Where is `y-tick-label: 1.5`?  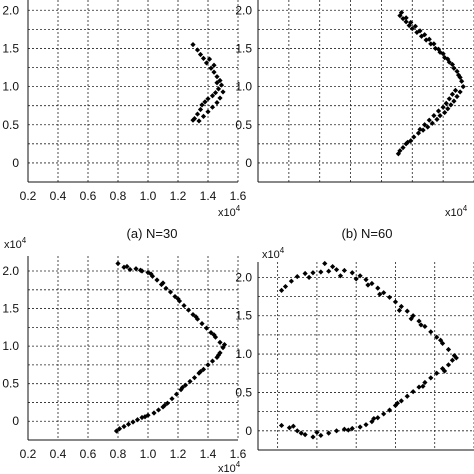
y-tick-label: 1.5 is located at coordinates (243, 316).